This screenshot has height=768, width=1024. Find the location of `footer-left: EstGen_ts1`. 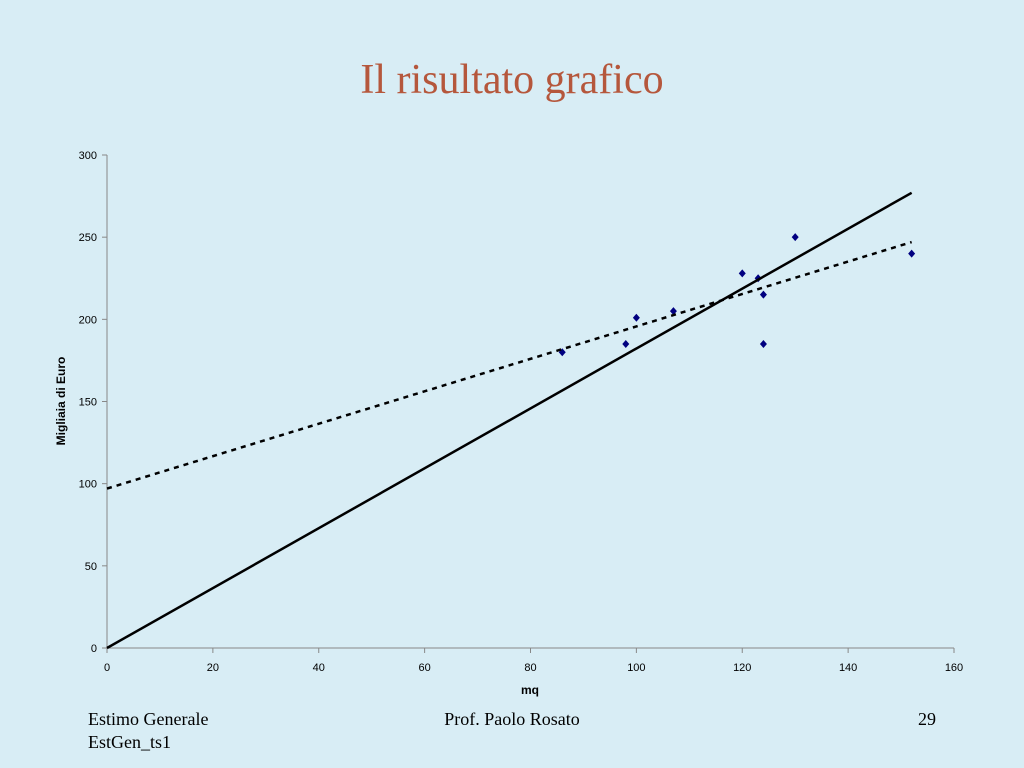

footer-left: EstGen_ts1 is located at coordinates (129, 742).